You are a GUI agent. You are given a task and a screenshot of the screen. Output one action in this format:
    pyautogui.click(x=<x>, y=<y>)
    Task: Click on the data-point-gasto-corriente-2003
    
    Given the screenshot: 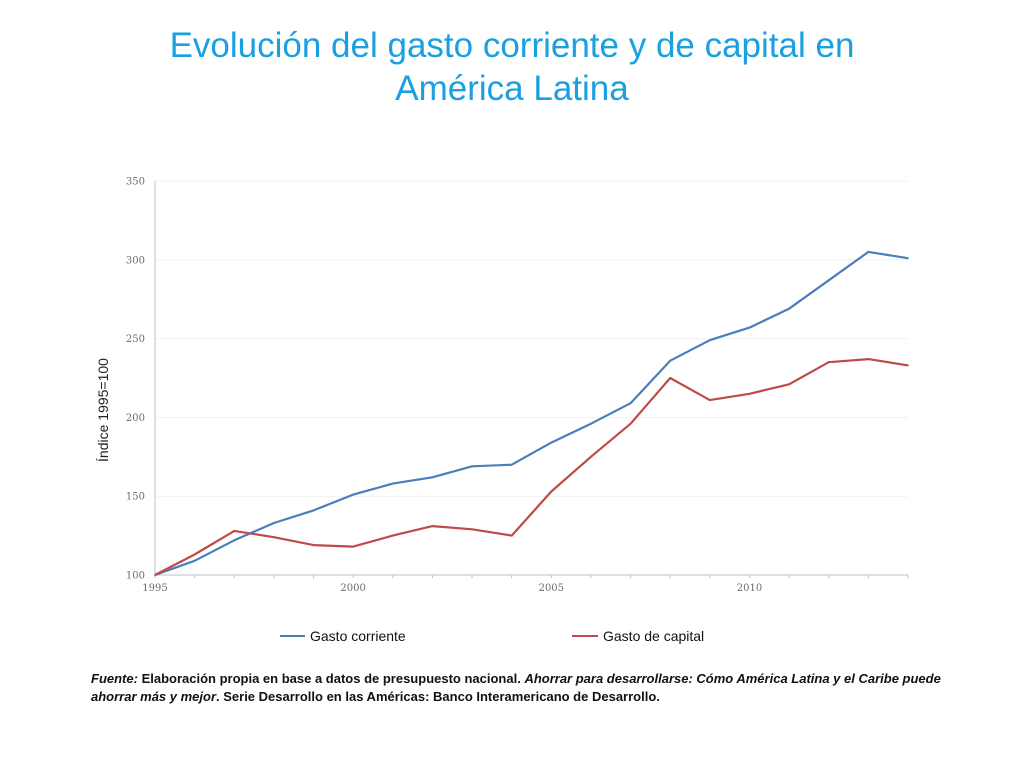 What is the action you would take?
    pyautogui.click(x=472, y=466)
    